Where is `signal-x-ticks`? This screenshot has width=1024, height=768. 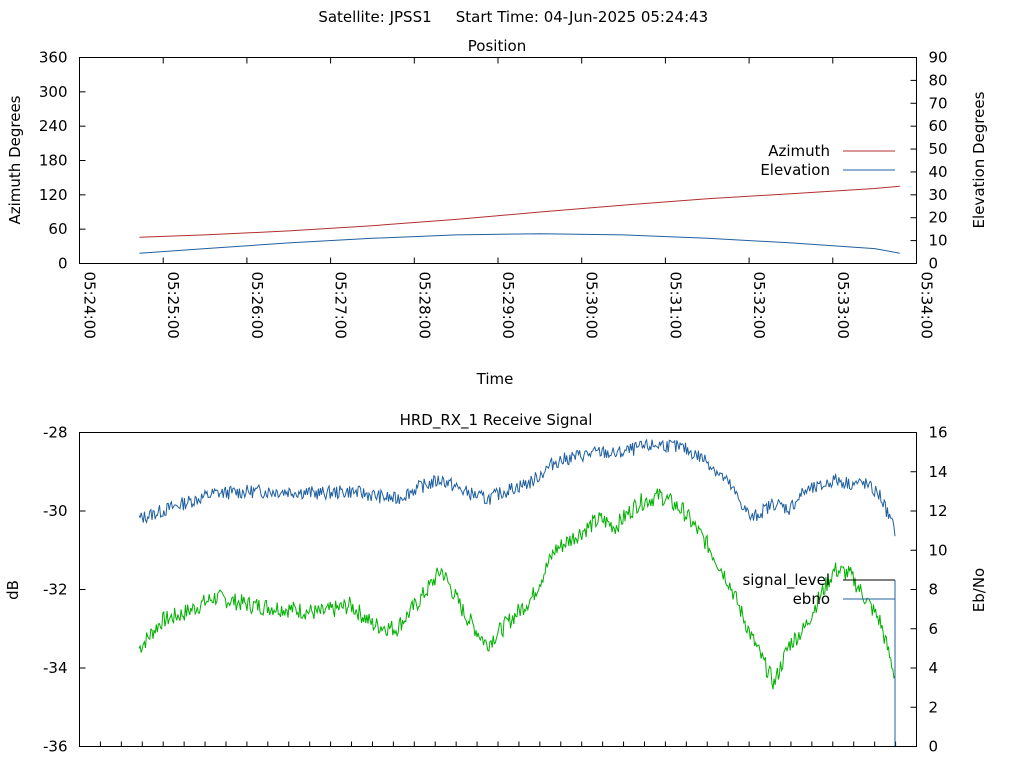
signal-x-ticks is located at coordinates (498, 744).